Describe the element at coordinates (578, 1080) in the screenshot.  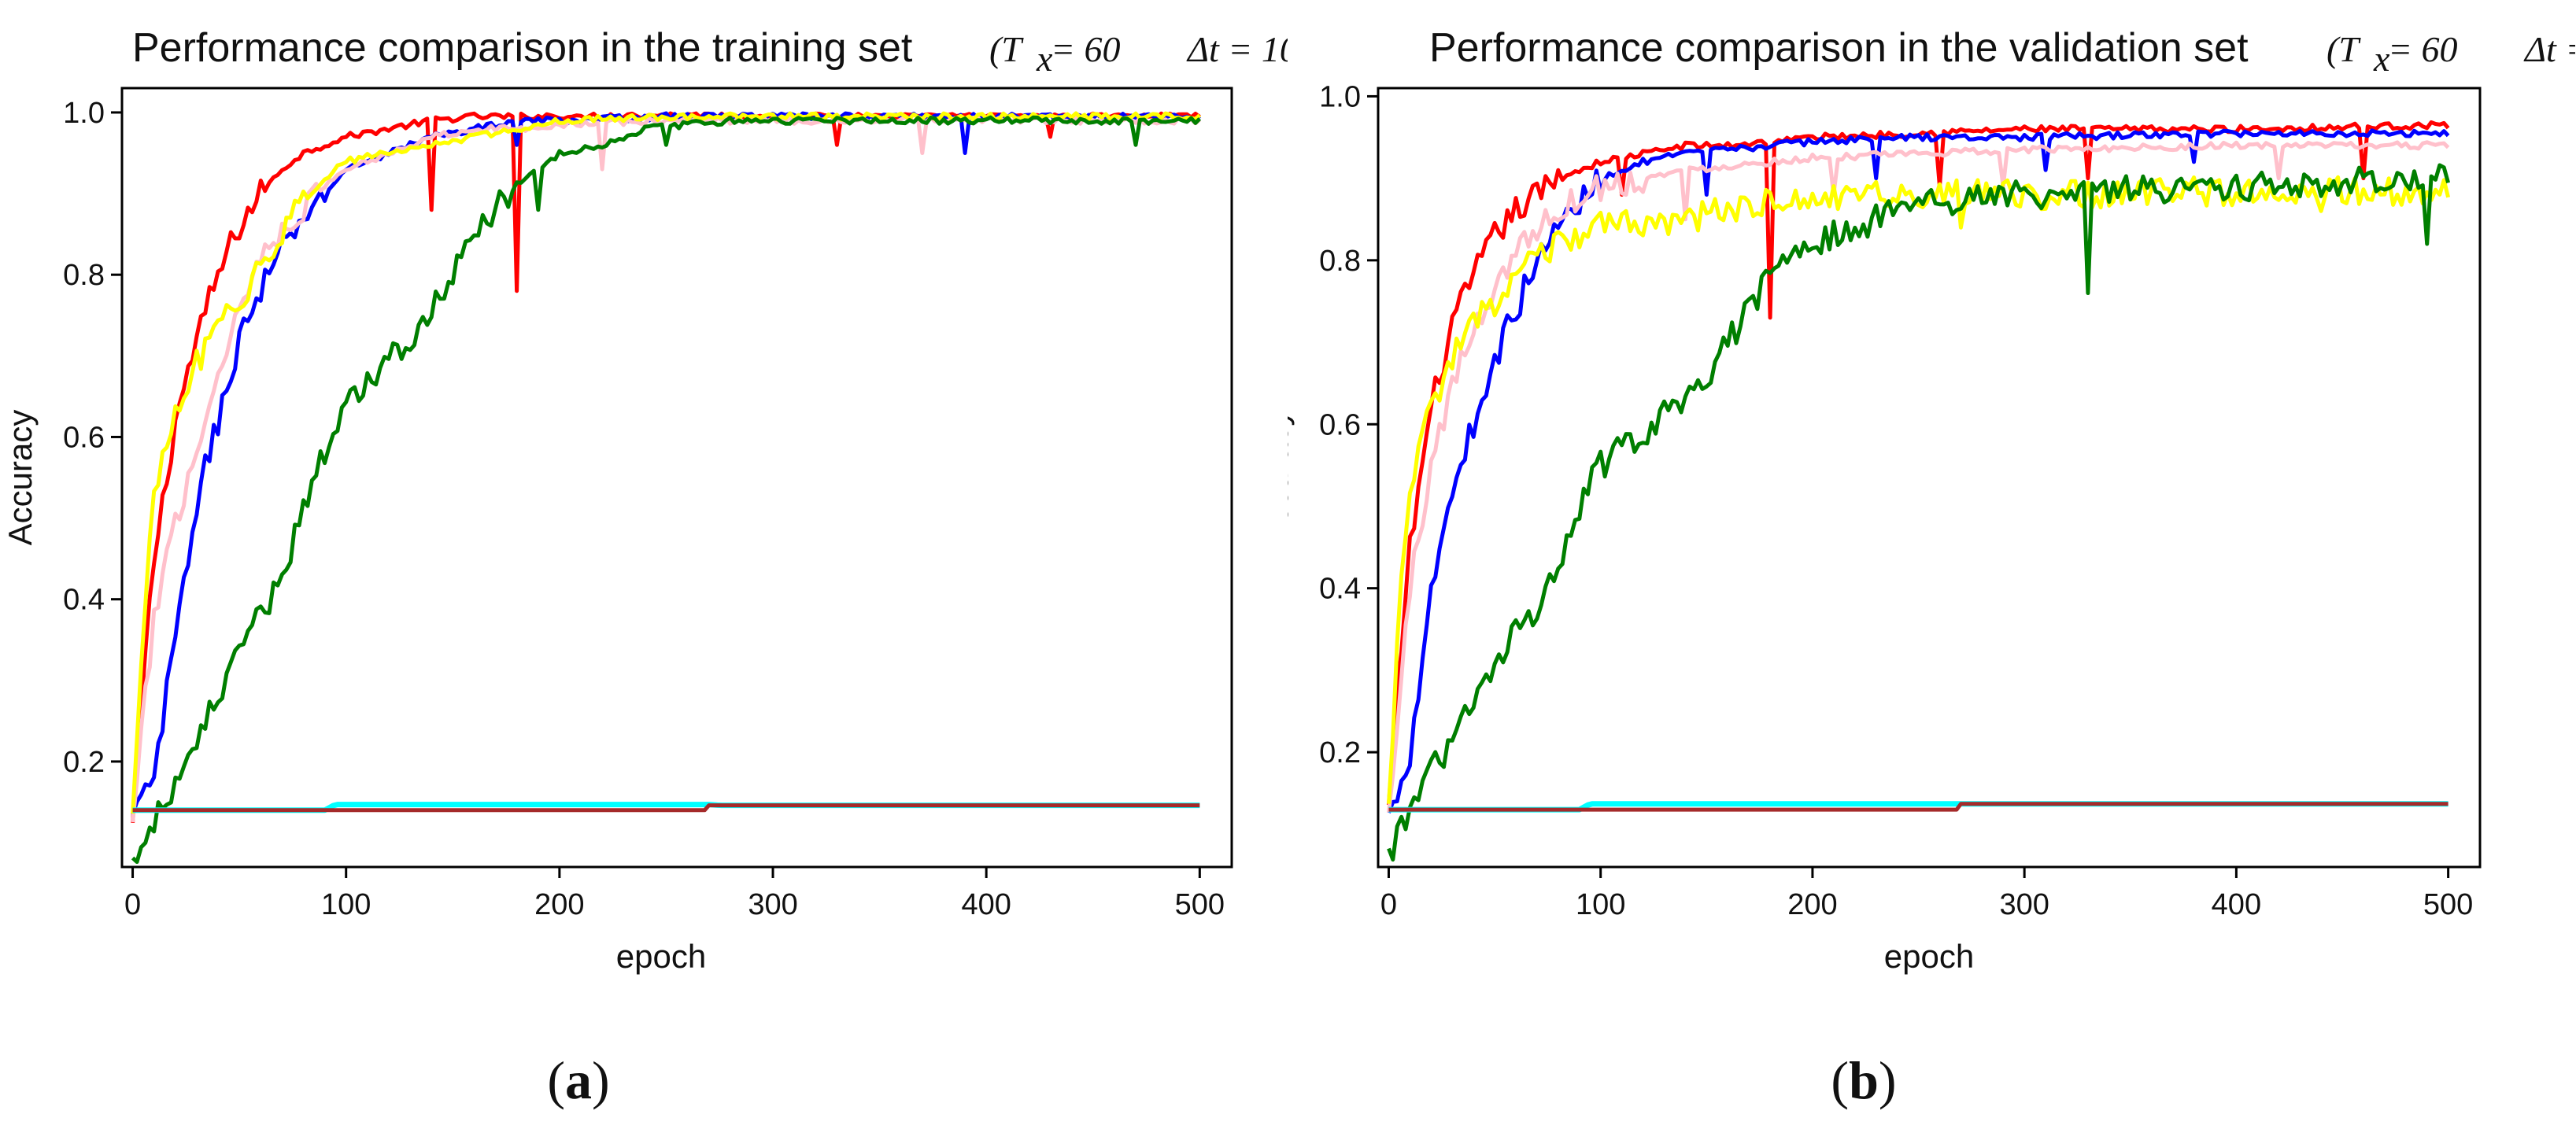
I see `panel-label: (a)` at that location.